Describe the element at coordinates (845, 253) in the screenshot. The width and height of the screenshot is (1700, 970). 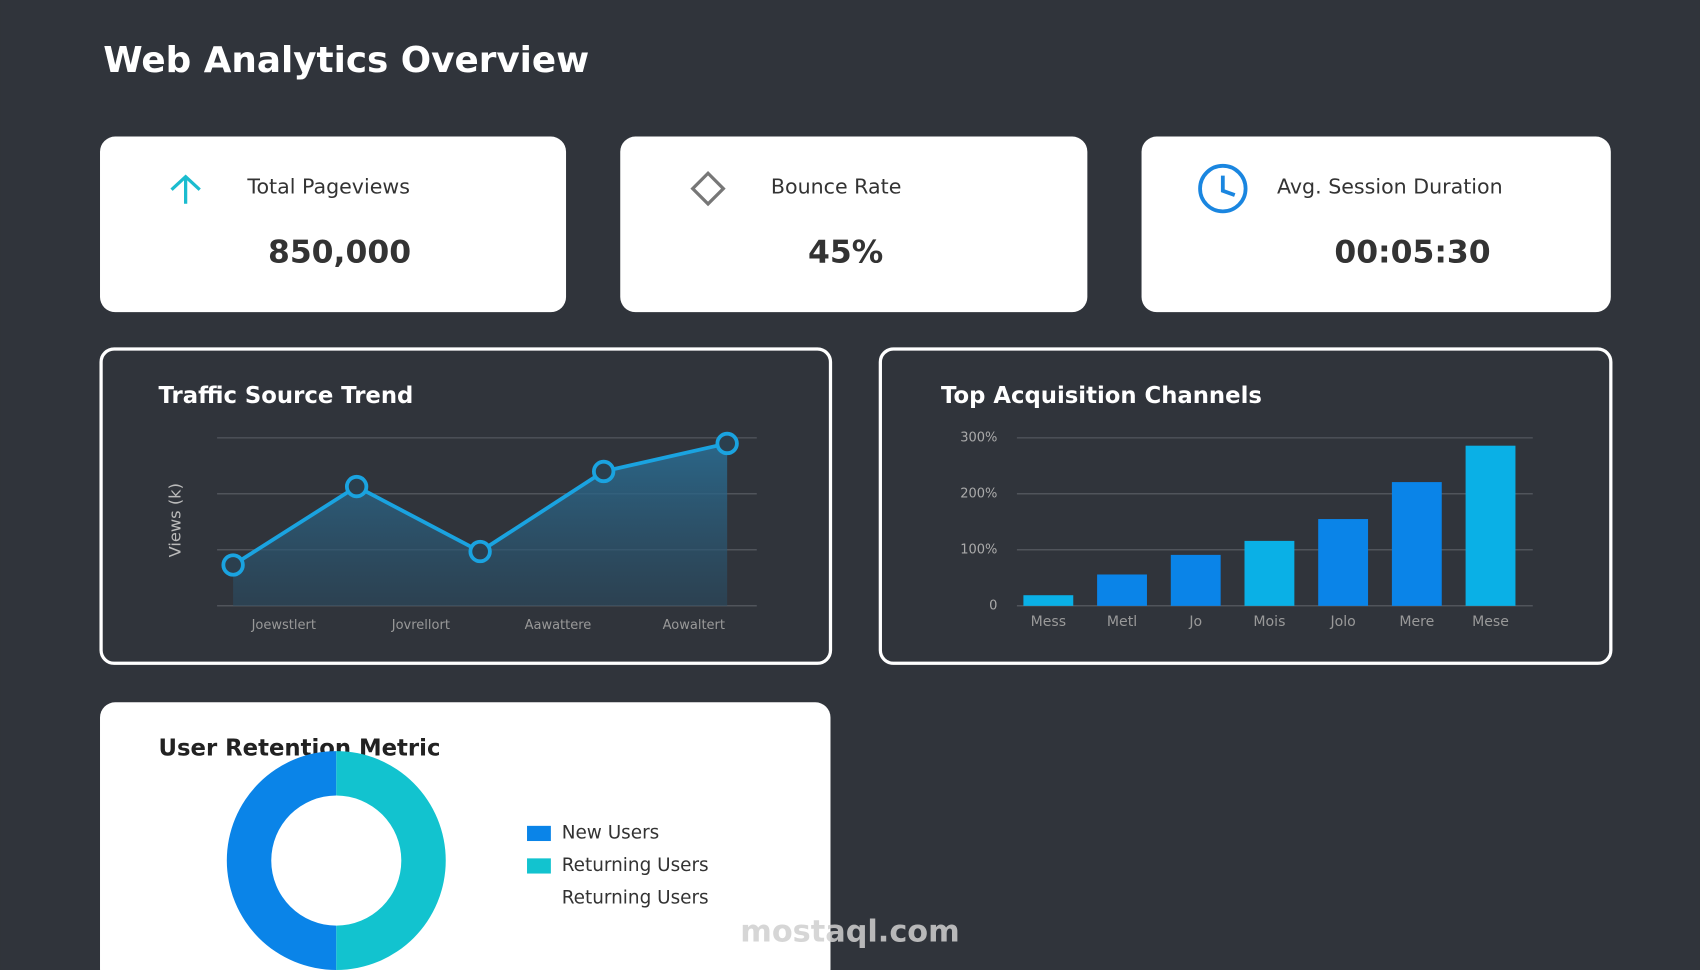
I see `kpi-value: 45%` at that location.